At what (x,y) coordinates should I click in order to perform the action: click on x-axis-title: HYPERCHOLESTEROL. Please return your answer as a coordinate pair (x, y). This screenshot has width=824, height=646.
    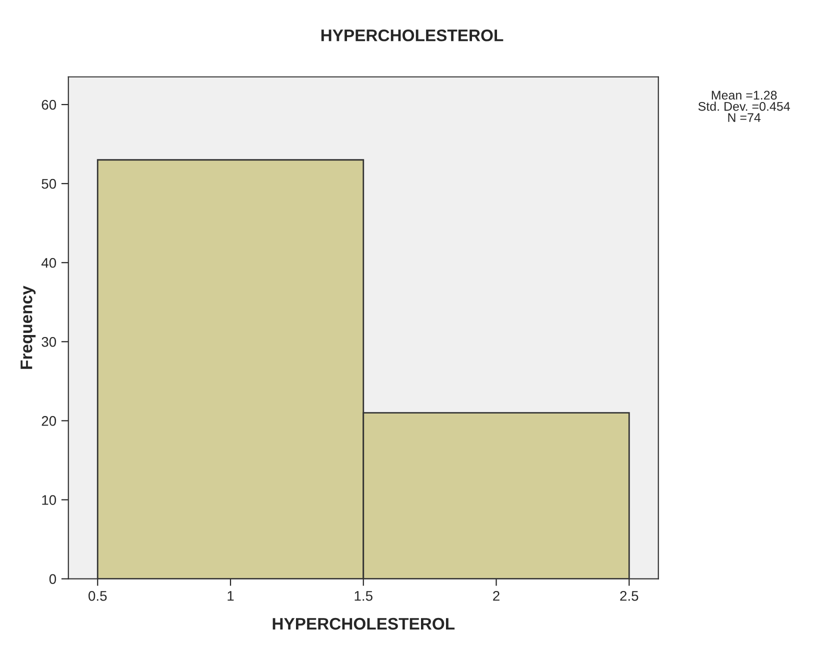
    Looking at the image, I should click on (363, 624).